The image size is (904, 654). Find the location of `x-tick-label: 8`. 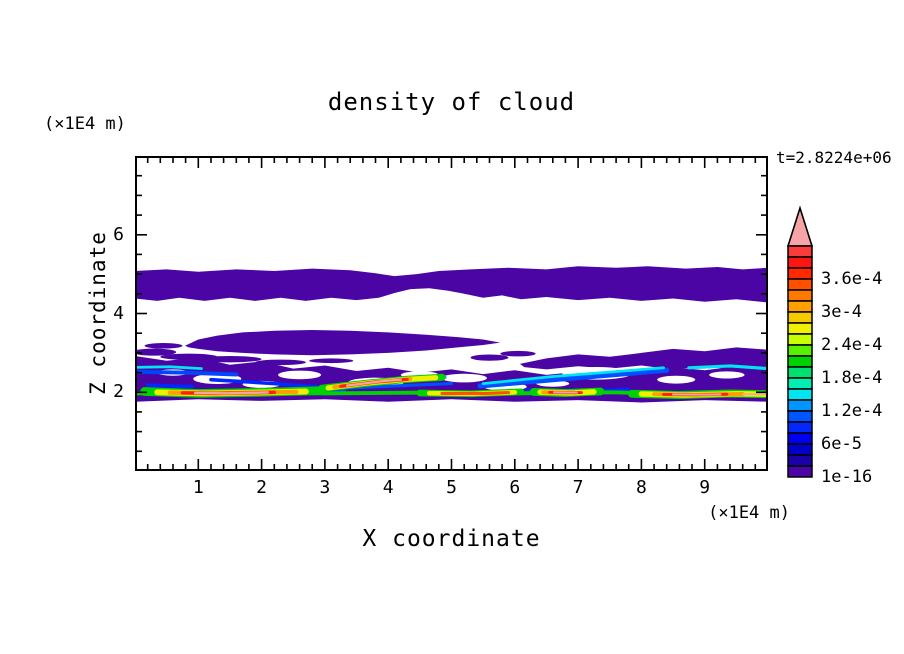

x-tick-label: 8 is located at coordinates (641, 487).